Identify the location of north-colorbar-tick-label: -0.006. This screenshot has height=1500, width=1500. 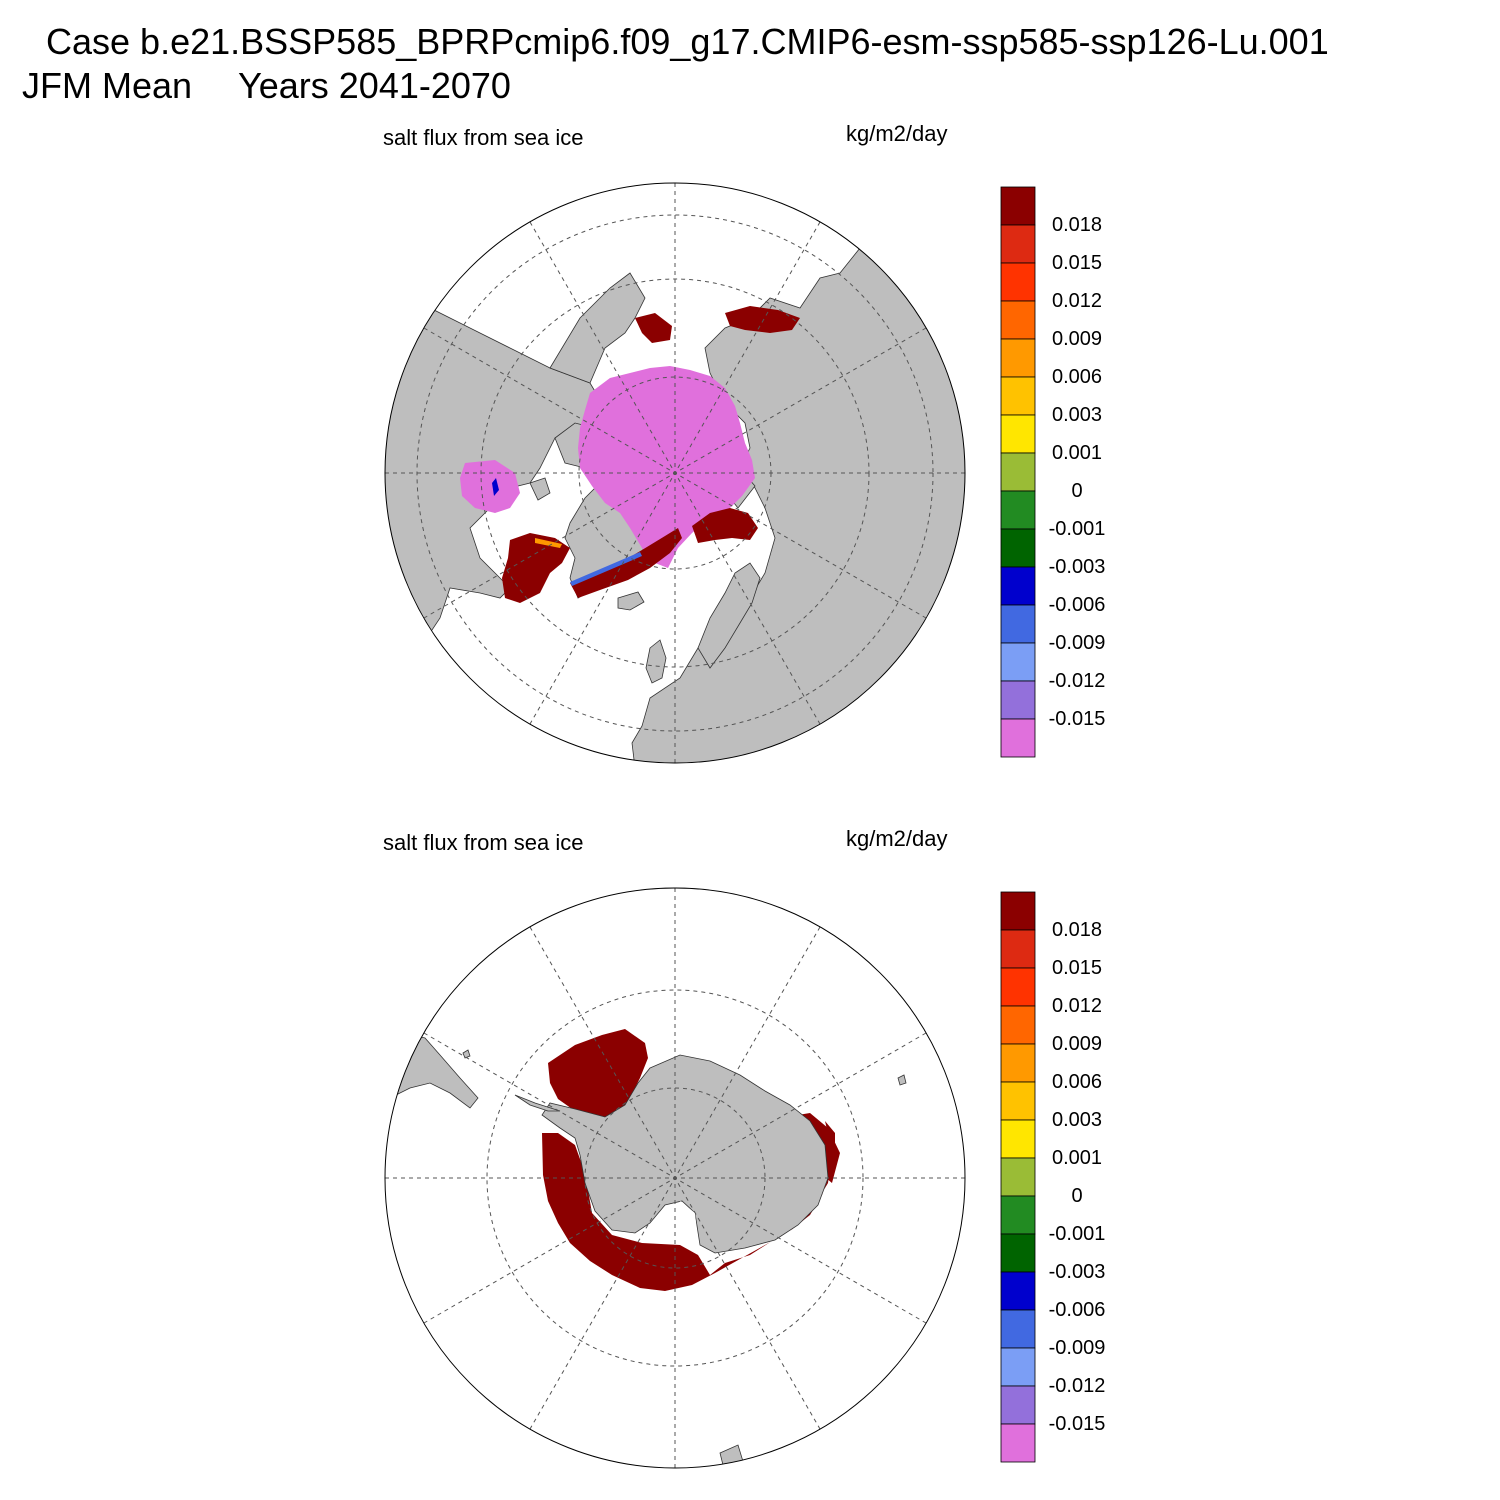
(1077, 605).